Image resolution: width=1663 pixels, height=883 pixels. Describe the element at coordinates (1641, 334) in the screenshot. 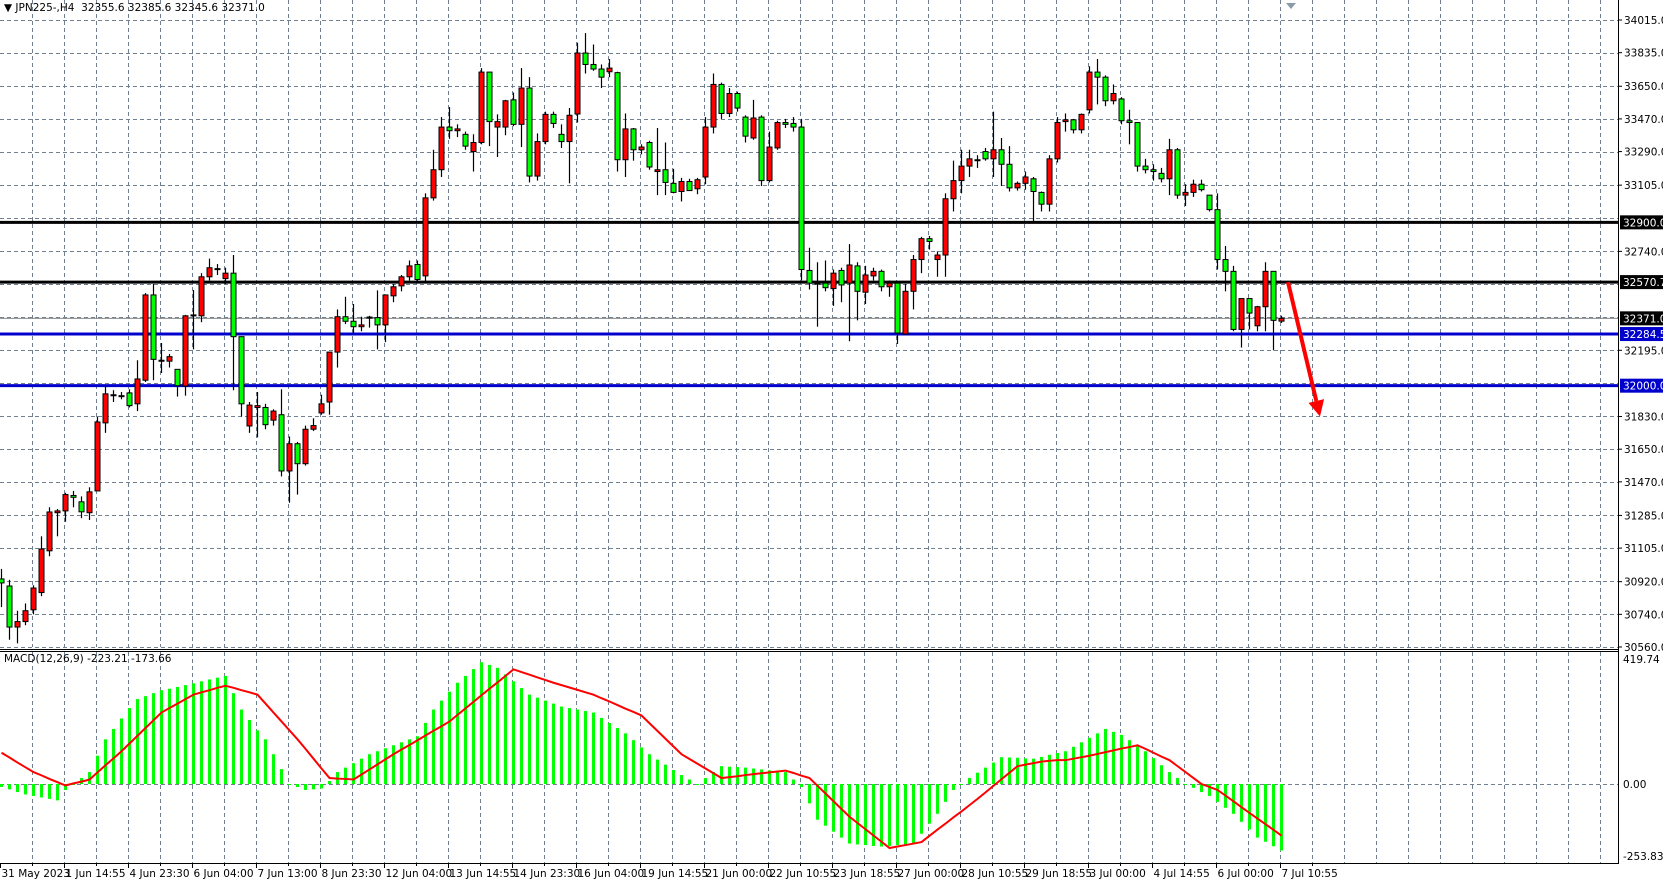

I see `level-price-tag` at that location.